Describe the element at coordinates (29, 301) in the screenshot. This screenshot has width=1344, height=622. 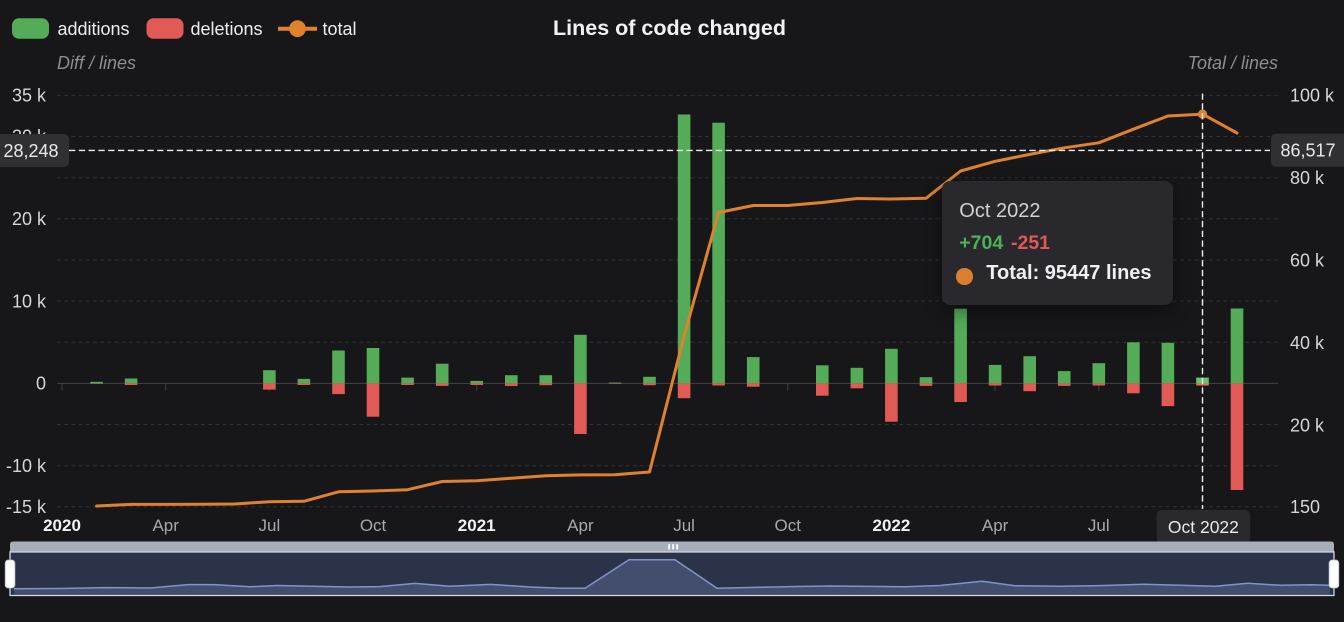
I see `svg-text: 10 k` at that location.